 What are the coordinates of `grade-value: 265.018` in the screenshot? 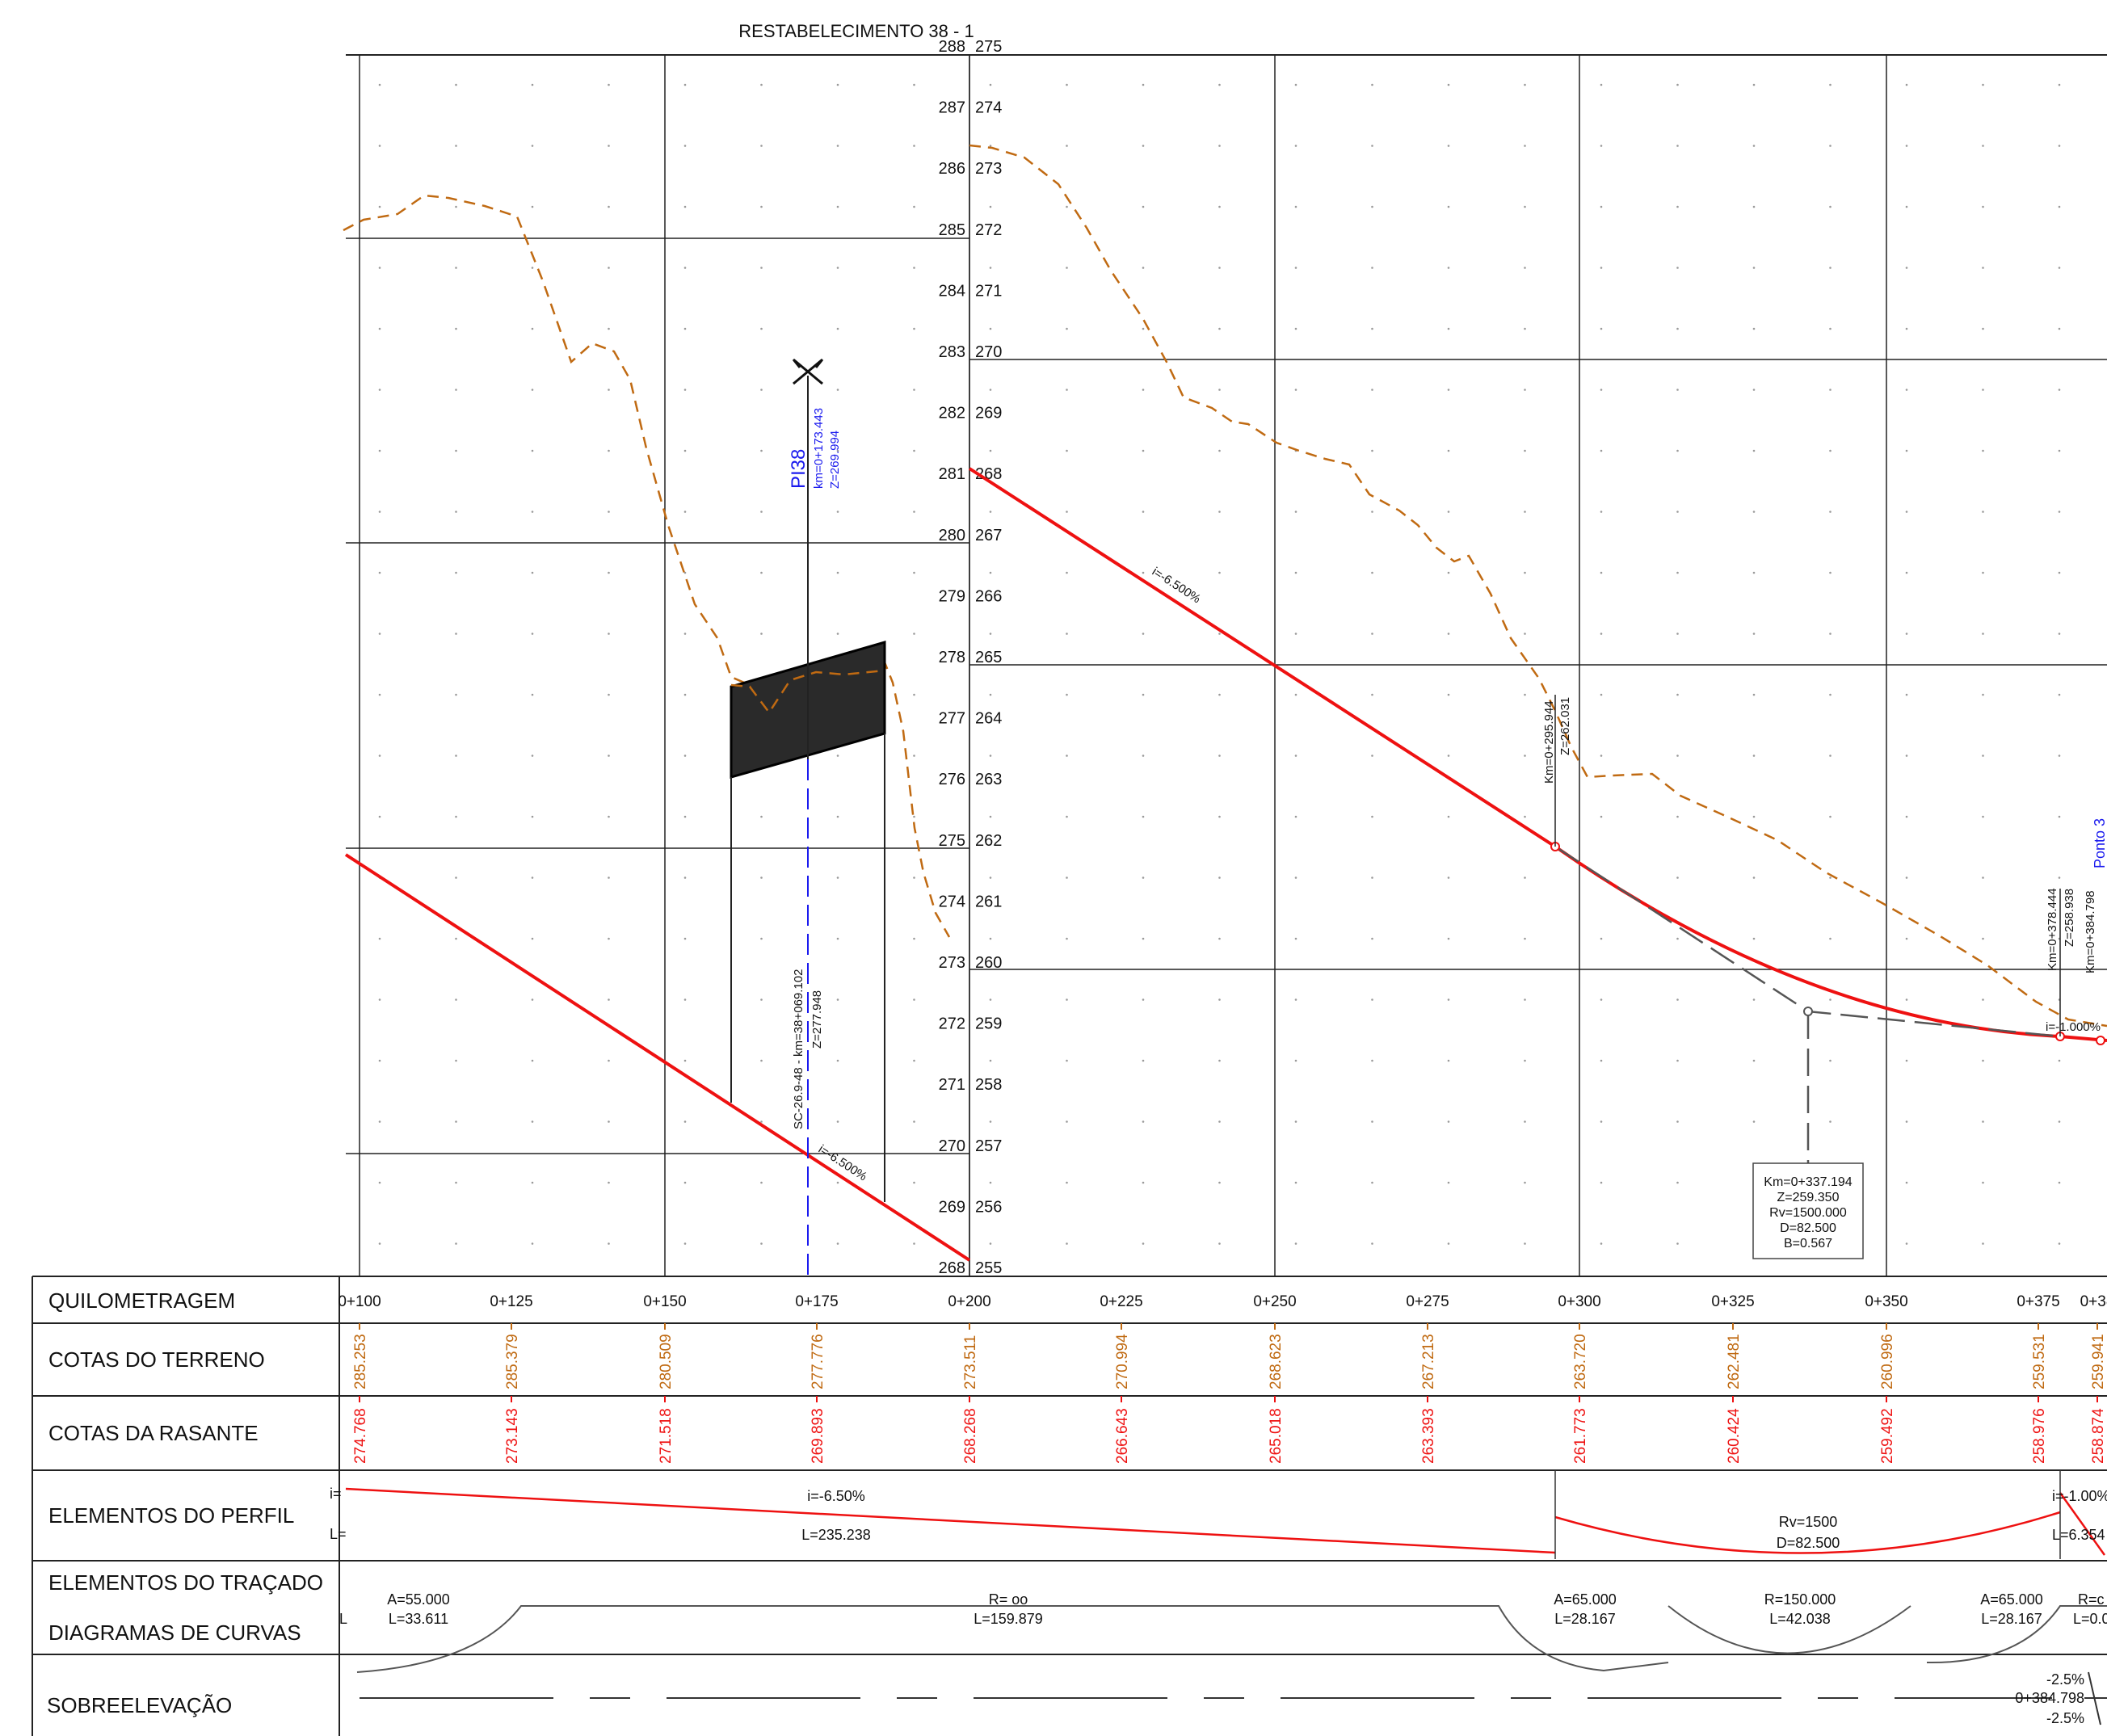 It's located at (1276, 1436).